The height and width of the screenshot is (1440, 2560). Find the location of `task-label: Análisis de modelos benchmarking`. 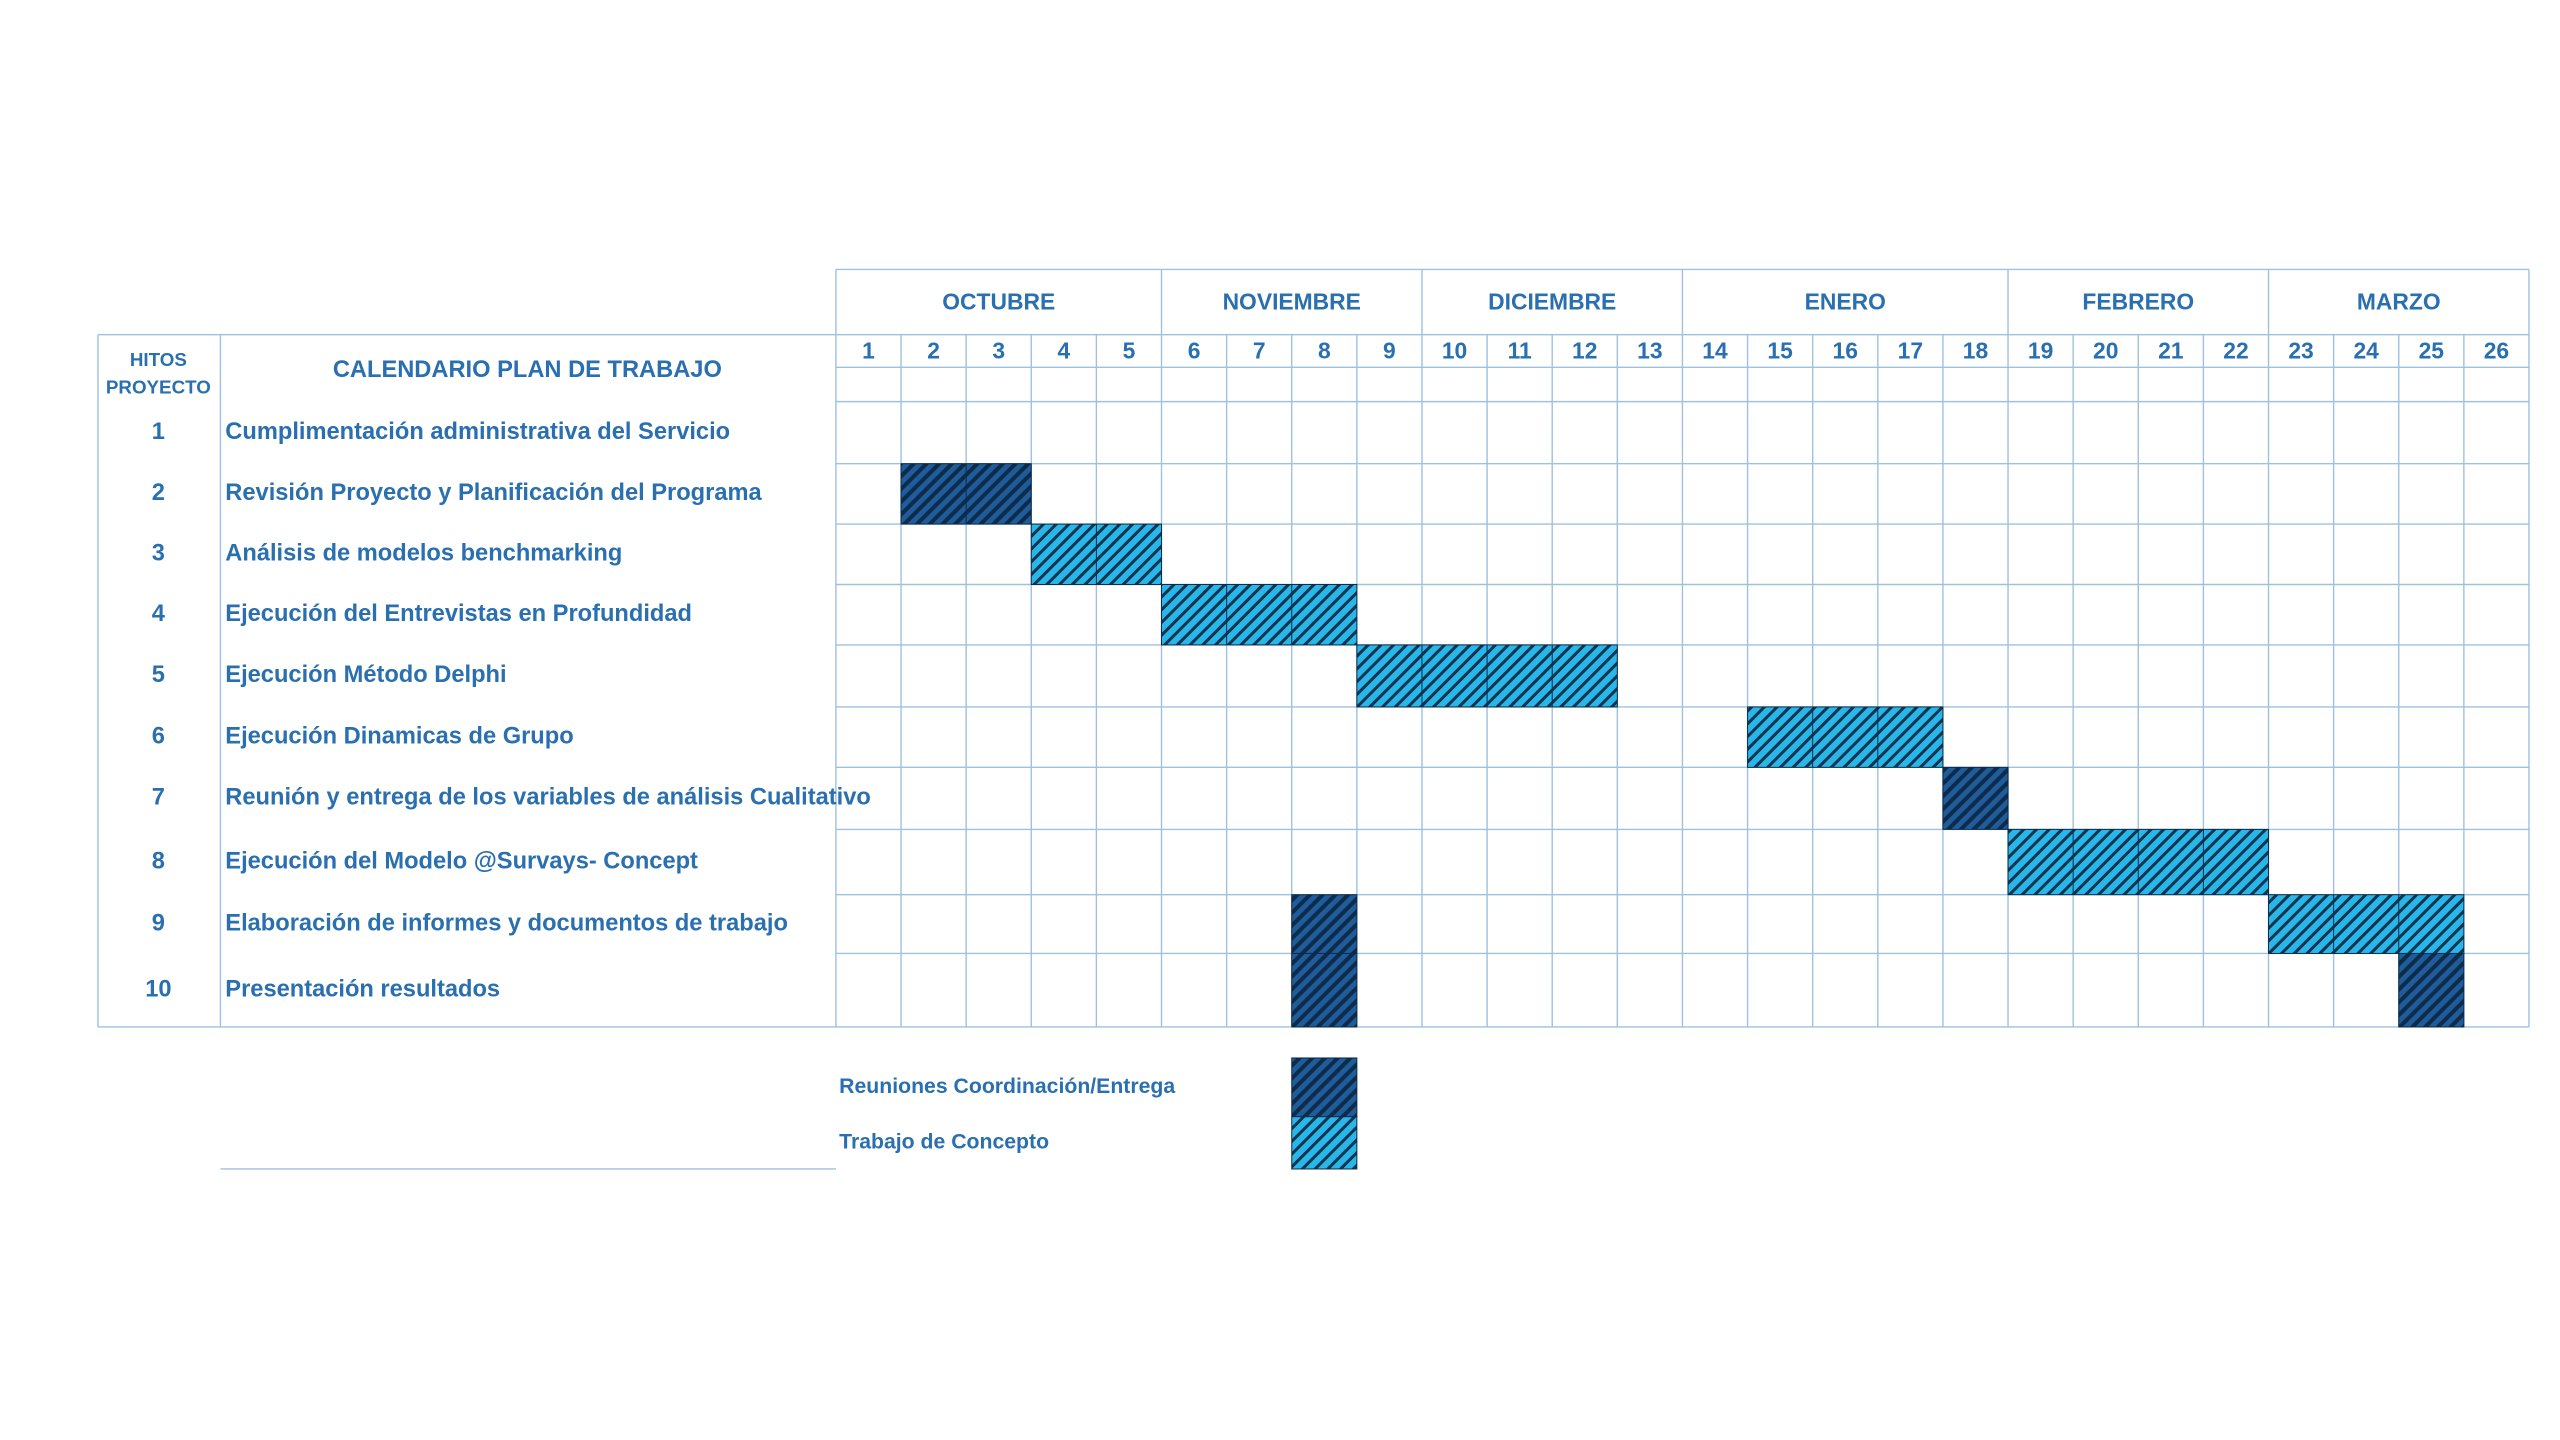

task-label: Análisis de modelos benchmarking is located at coordinates (423, 554).